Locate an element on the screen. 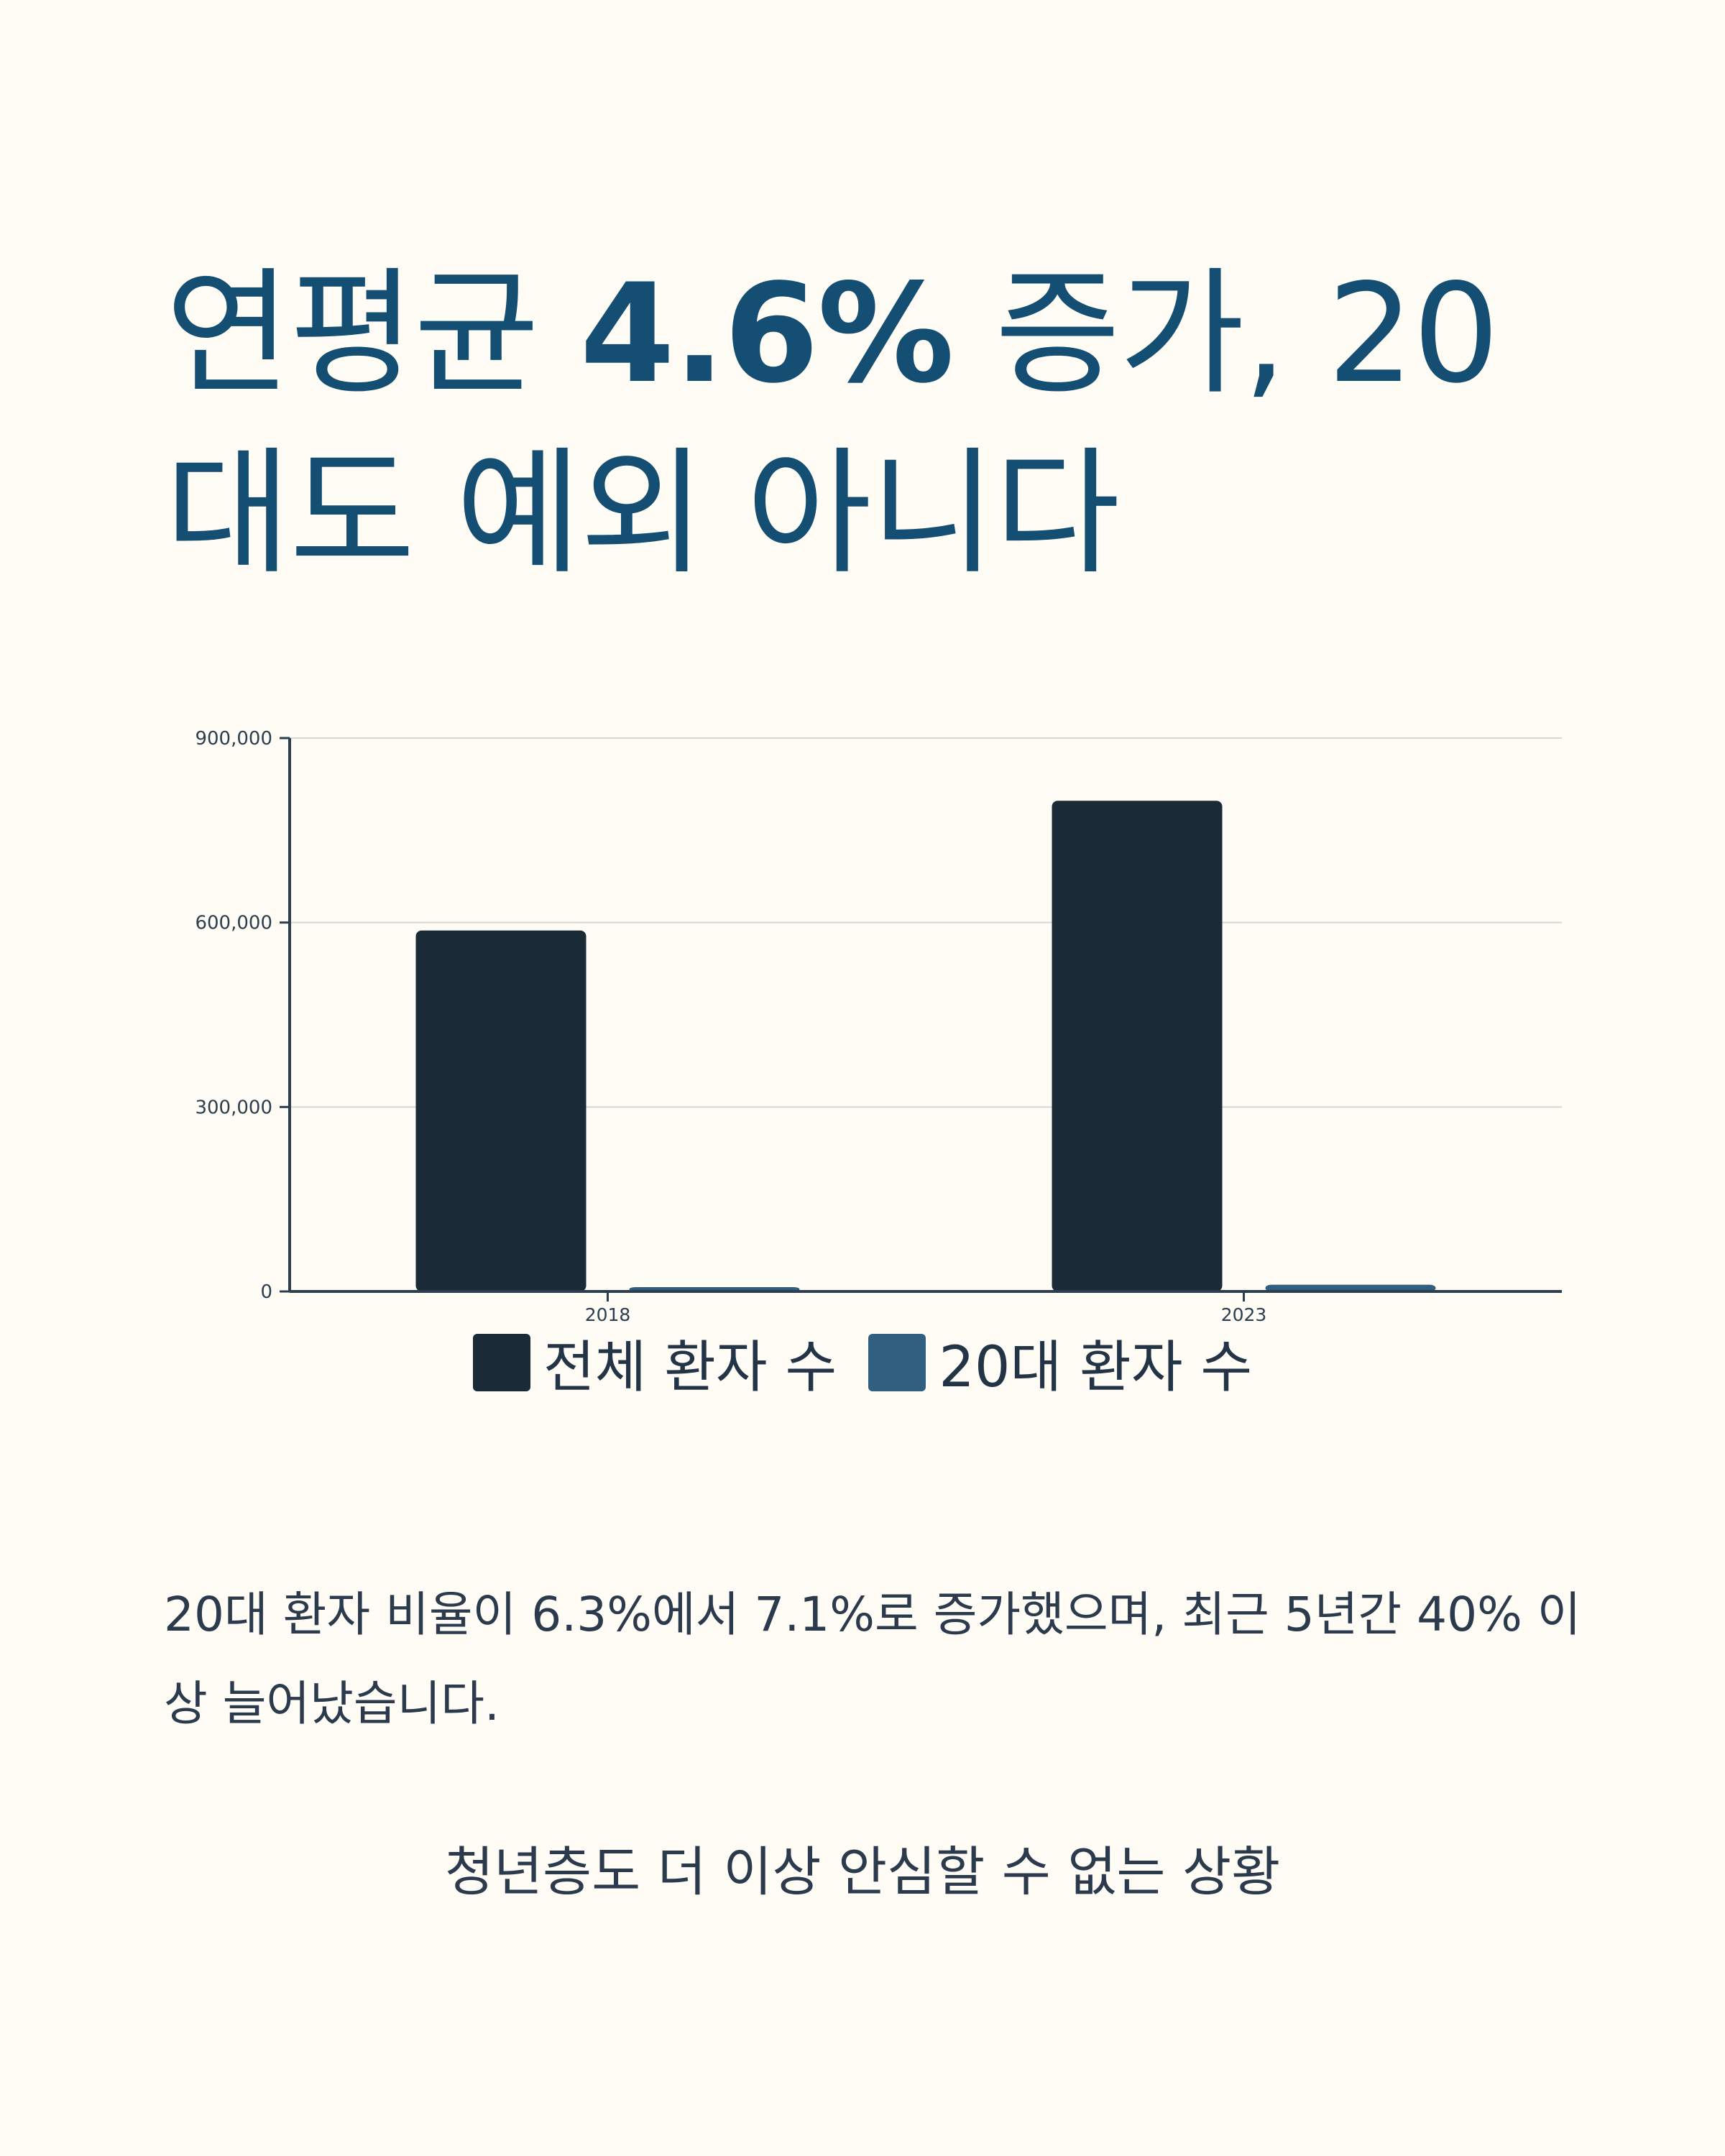  headline-line2: 대도 예외 아니다 is located at coordinates (642, 513).